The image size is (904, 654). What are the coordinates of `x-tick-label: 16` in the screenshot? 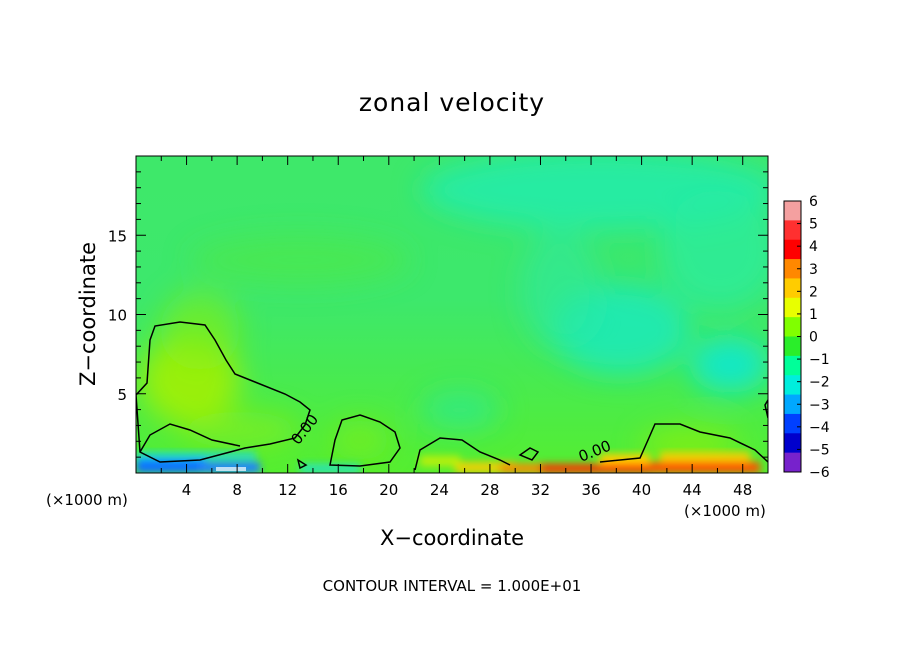 It's located at (338, 490).